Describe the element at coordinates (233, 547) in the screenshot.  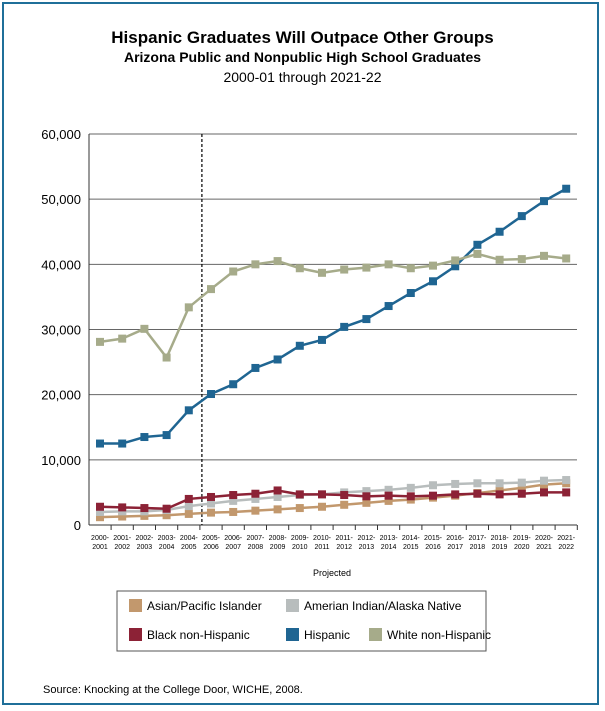
I see `x-tick-label: 2007` at that location.